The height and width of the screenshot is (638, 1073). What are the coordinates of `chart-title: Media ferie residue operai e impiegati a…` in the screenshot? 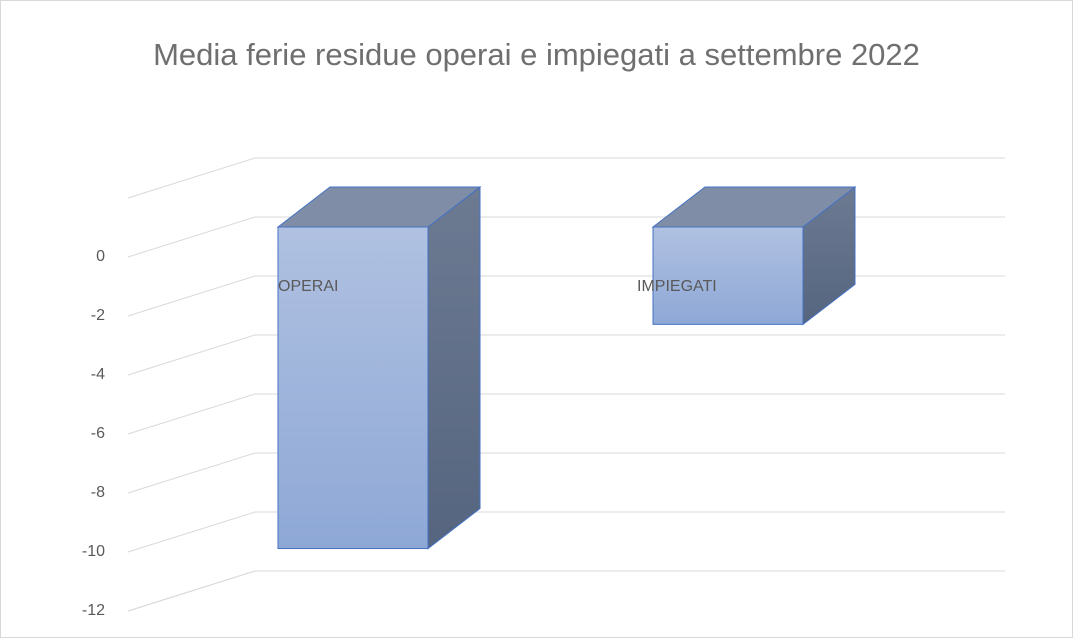 It's located at (536, 54).